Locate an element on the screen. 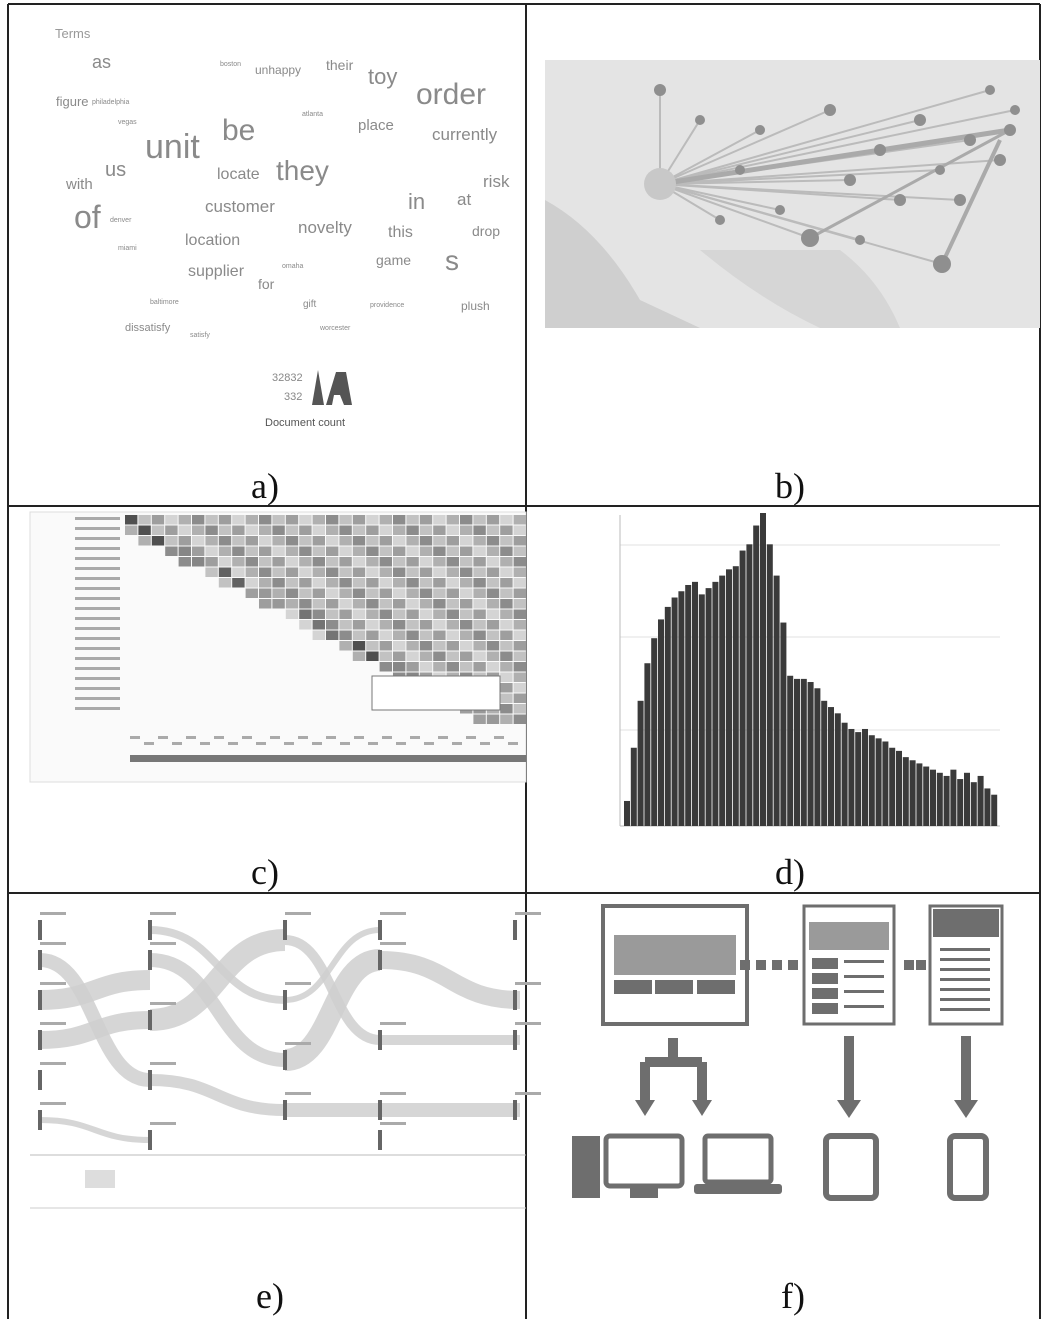 The image size is (1045, 1319). tablet is located at coordinates (851, 1167).